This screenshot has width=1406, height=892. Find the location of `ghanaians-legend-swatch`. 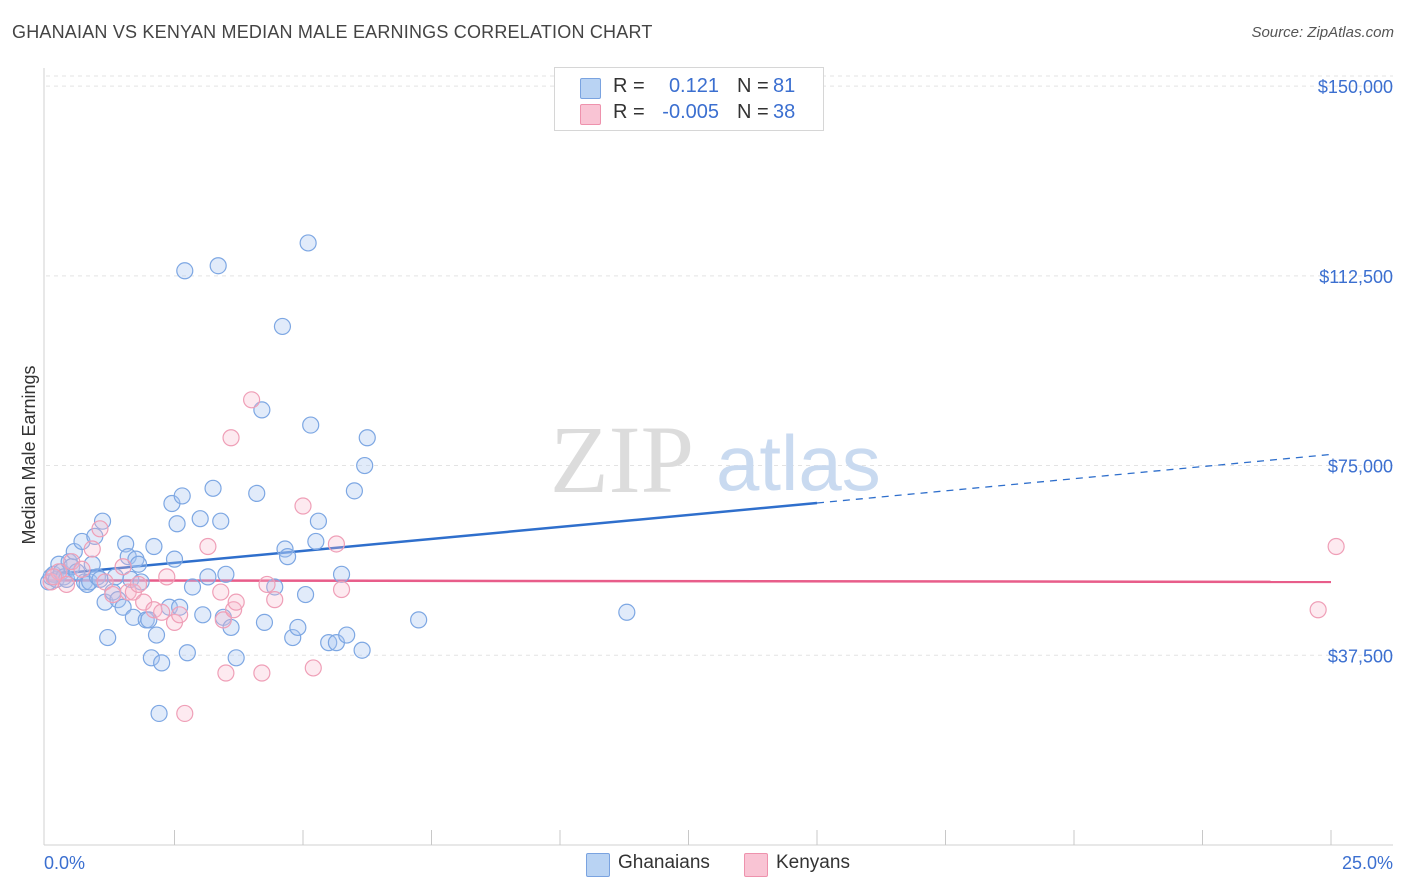

ghanaians-legend-swatch is located at coordinates (598, 865).